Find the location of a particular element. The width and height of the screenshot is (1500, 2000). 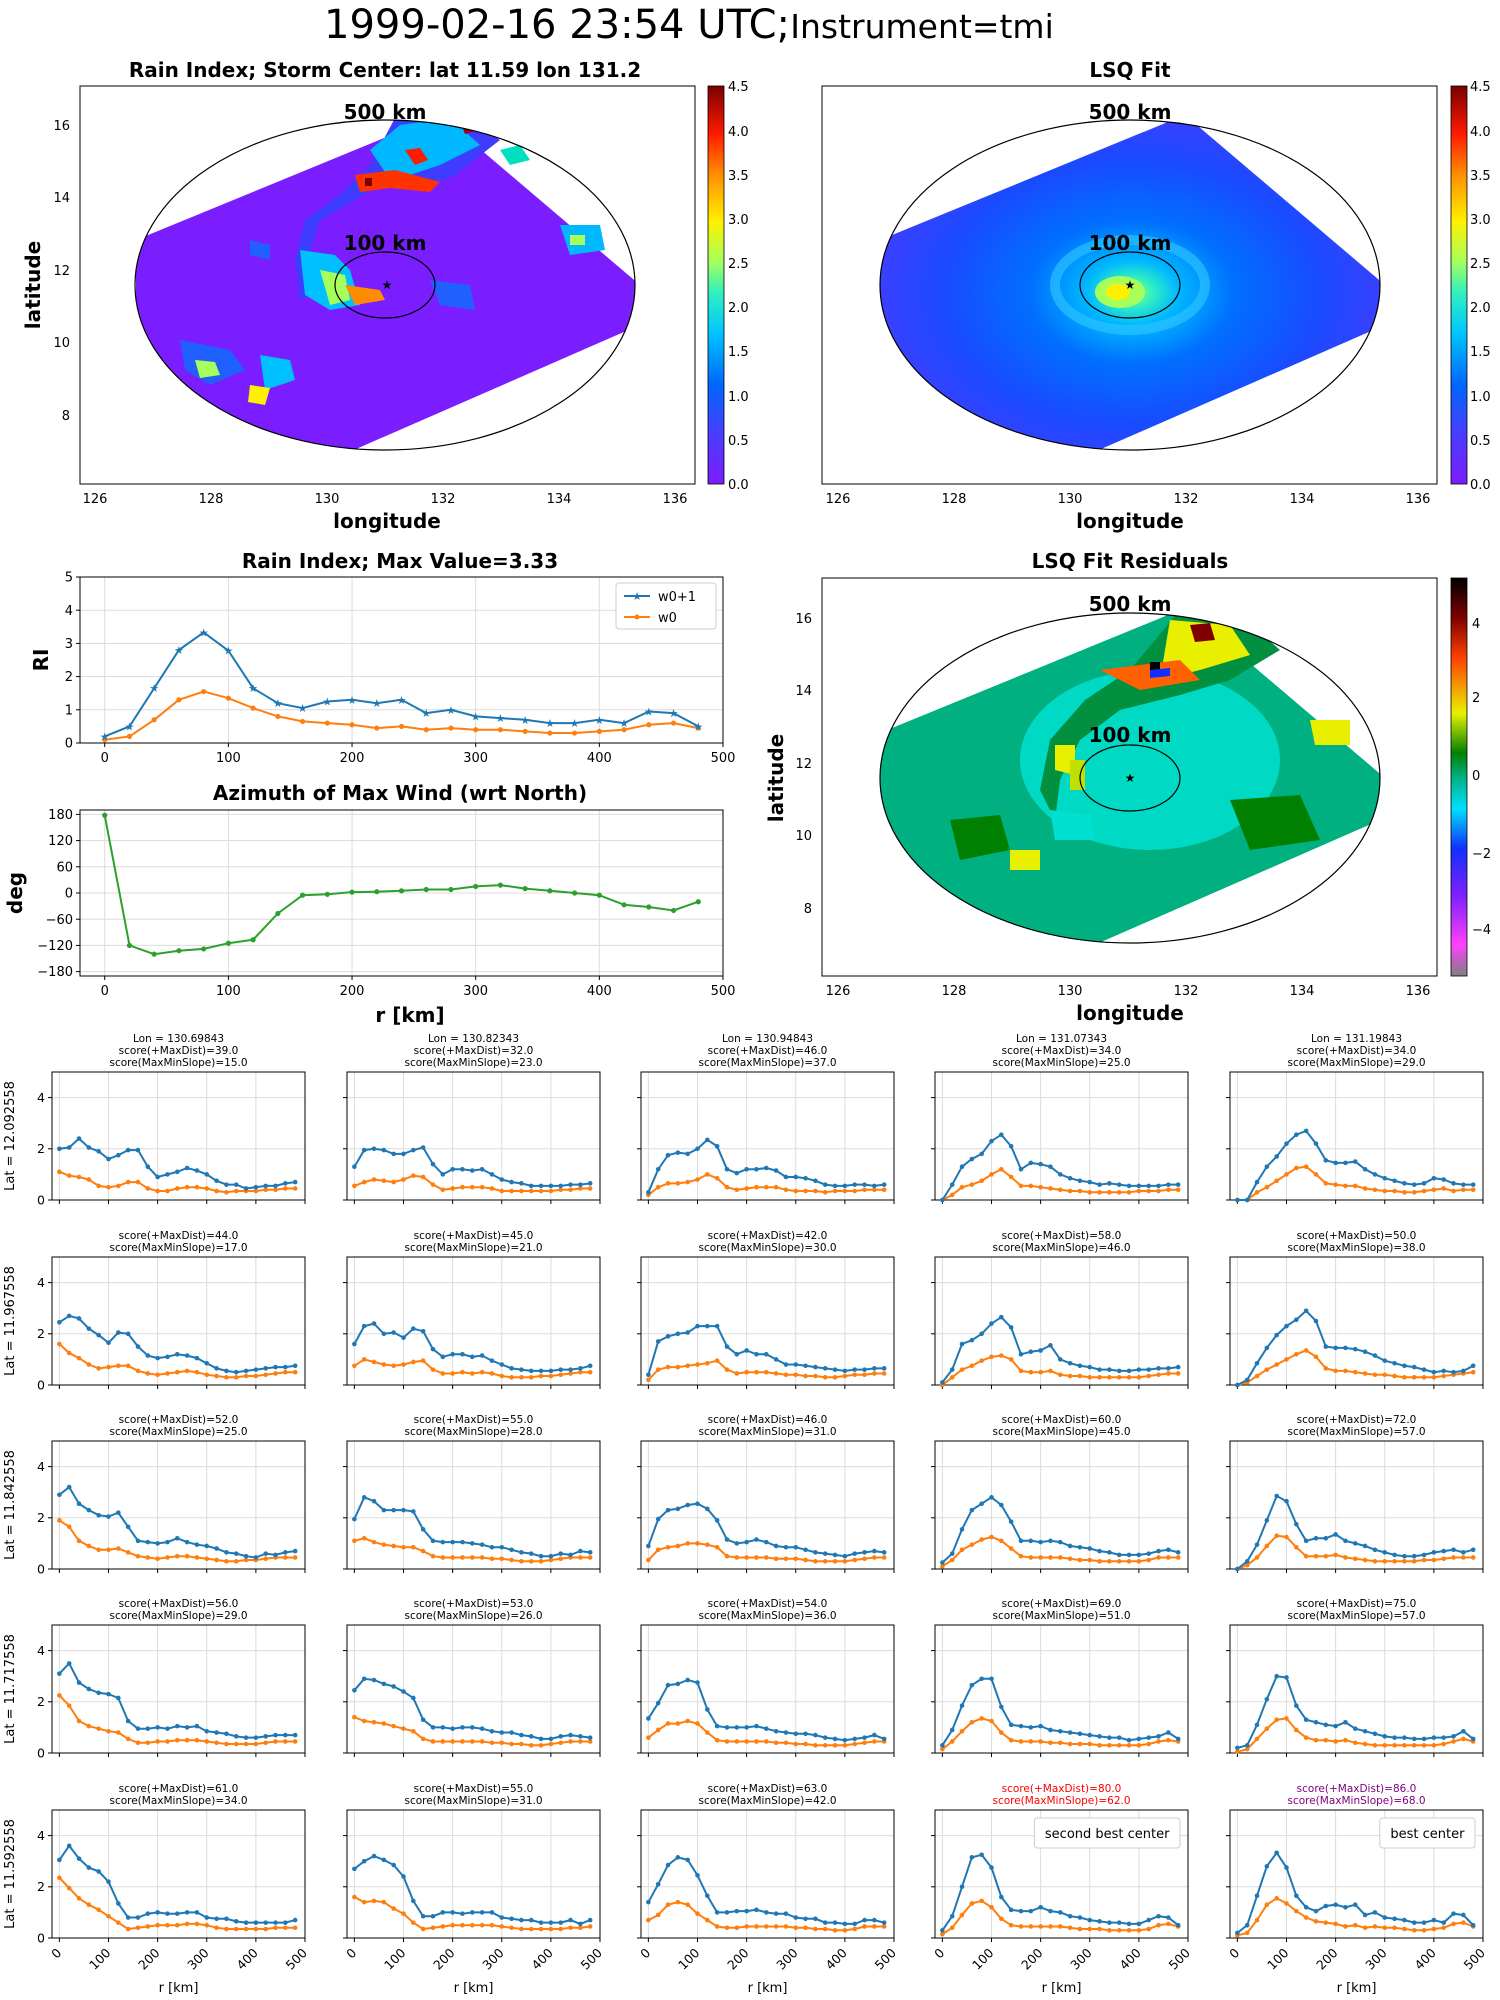

residuals-map-title: LSQ Fit Residuals is located at coordinates (1130, 561).